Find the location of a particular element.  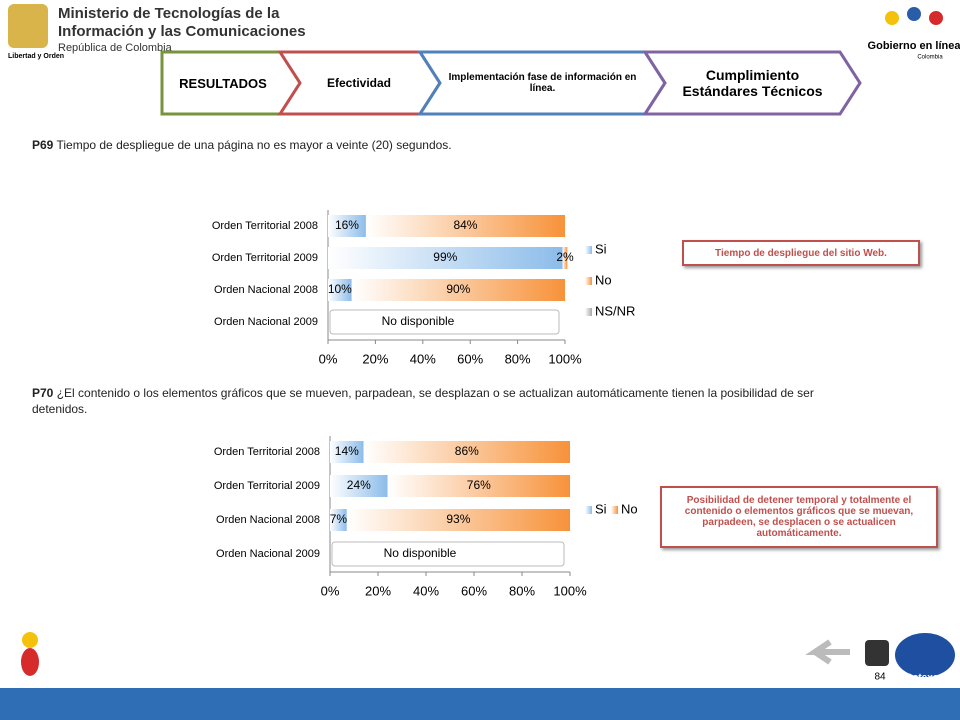

tab: Cumplimiento Estándares Técnicos is located at coordinates (752, 83).